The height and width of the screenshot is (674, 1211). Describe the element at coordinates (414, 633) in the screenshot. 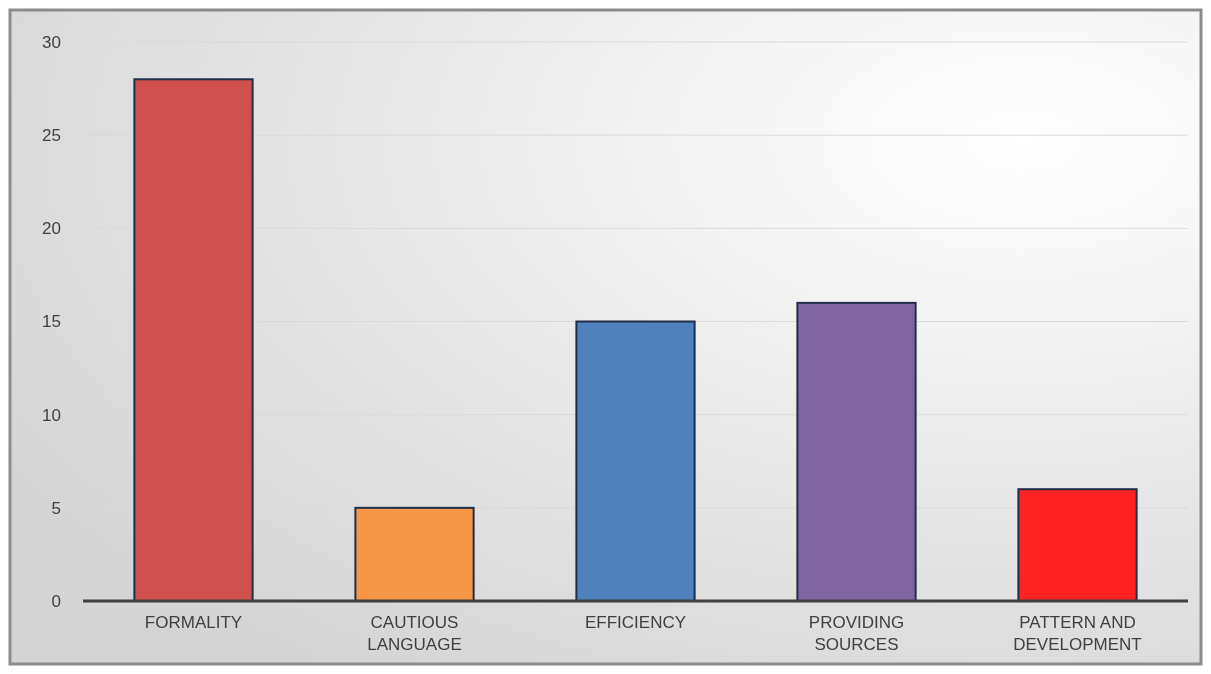

I see `x-tick-label: CAUTIOUS LANGUAGE` at that location.